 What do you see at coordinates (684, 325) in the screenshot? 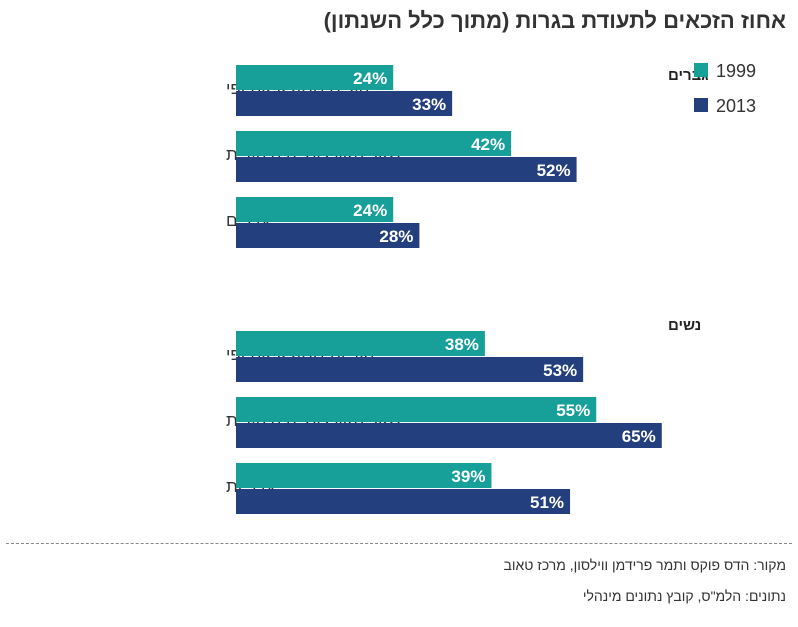
I see `group-label: נשים` at bounding box center [684, 325].